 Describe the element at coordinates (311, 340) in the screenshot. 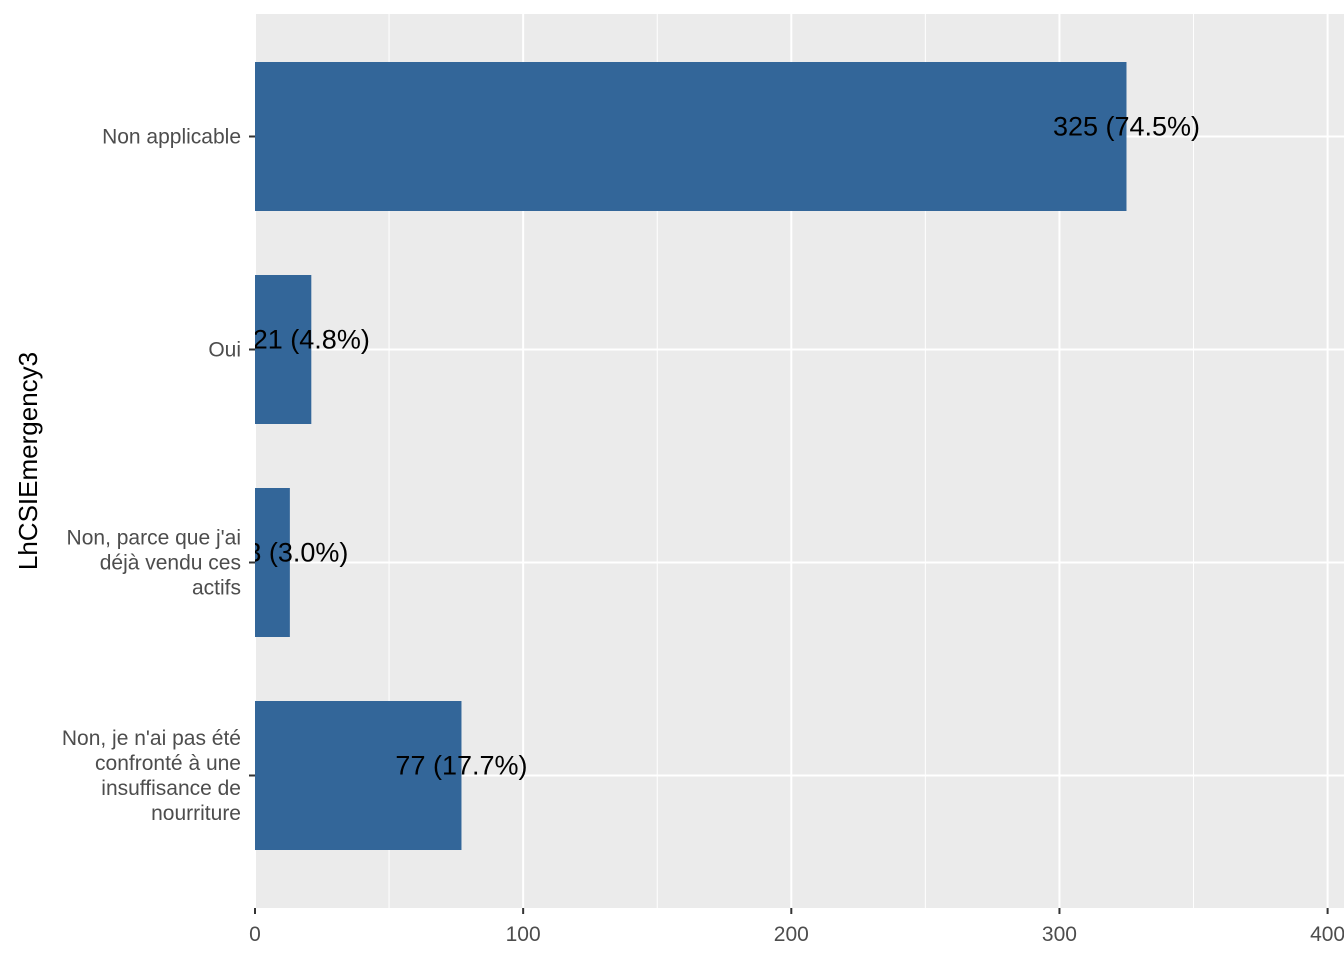

I see `data-label: 21 (4.8%)` at that location.